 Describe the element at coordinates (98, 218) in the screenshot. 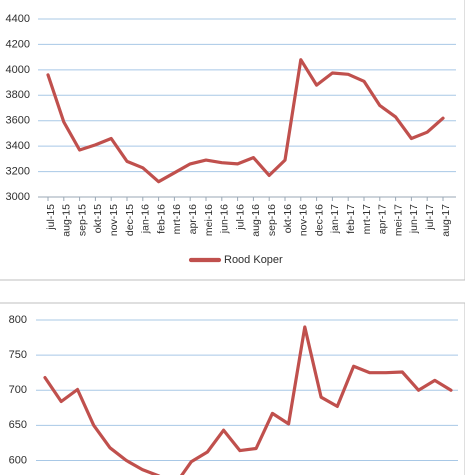

I see `x-tick-label: okt-15` at that location.